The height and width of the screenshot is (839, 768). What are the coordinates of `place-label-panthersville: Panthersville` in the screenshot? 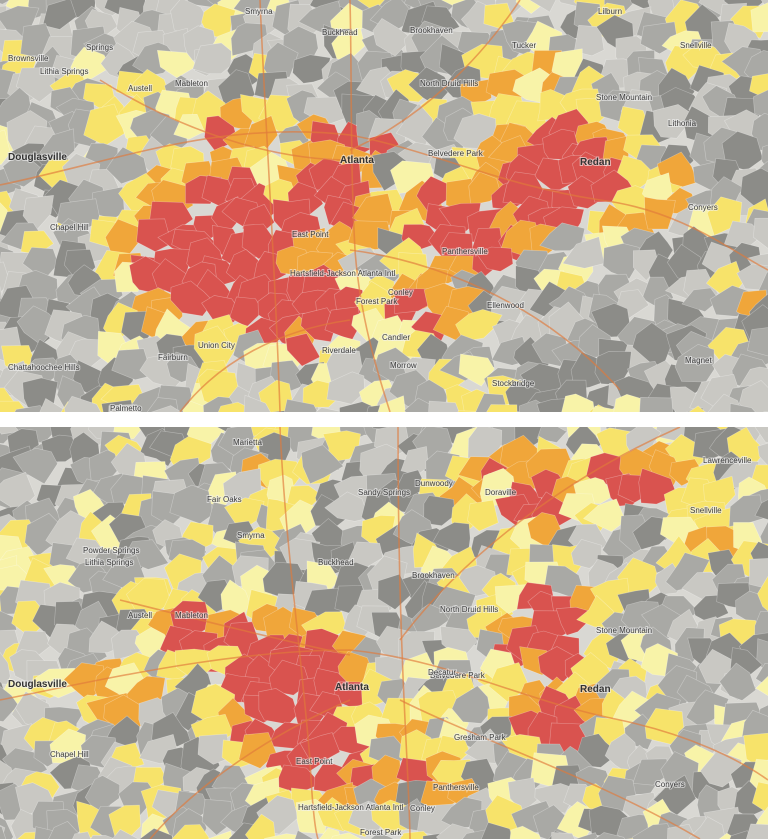 It's located at (456, 787).